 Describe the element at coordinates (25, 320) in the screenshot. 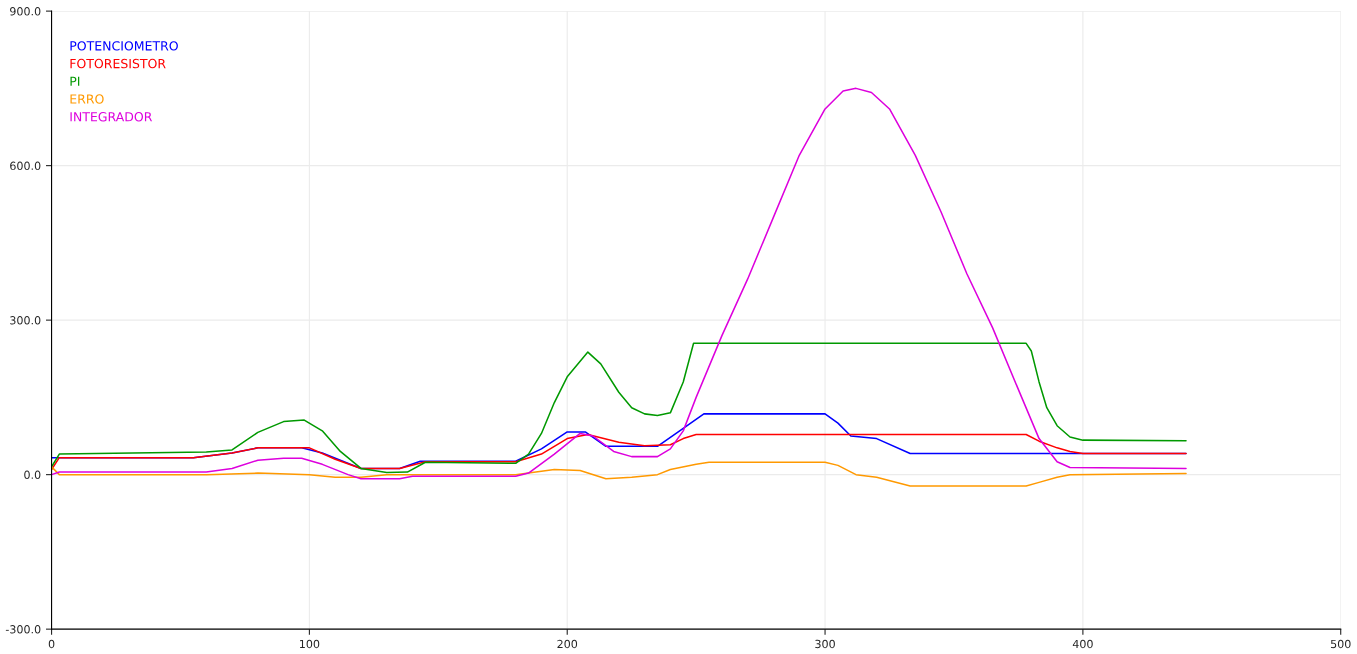

I see `y-tick-label: 300.0` at that location.